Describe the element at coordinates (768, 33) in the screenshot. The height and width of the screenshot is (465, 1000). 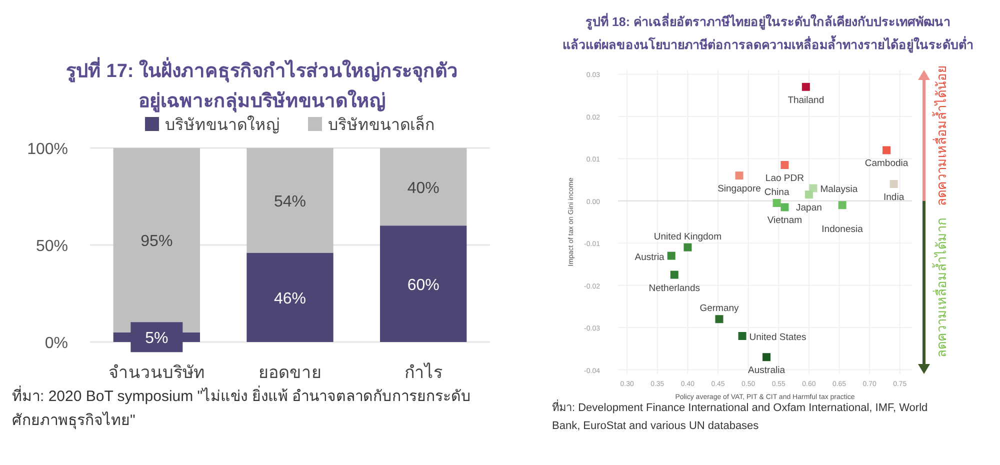
I see `chart-title: รูปที่ 18: ค่าเฉลี่ยอัตราภาษีไทยอยู่ในระดับใกล้เคียงกับประเทศพัฒนา แล้วแต่ผลของนโยบายภาษีต่อการลดความเหลื่อมล้ำทางรายได้อยู่ในระดับต่ำ` at that location.